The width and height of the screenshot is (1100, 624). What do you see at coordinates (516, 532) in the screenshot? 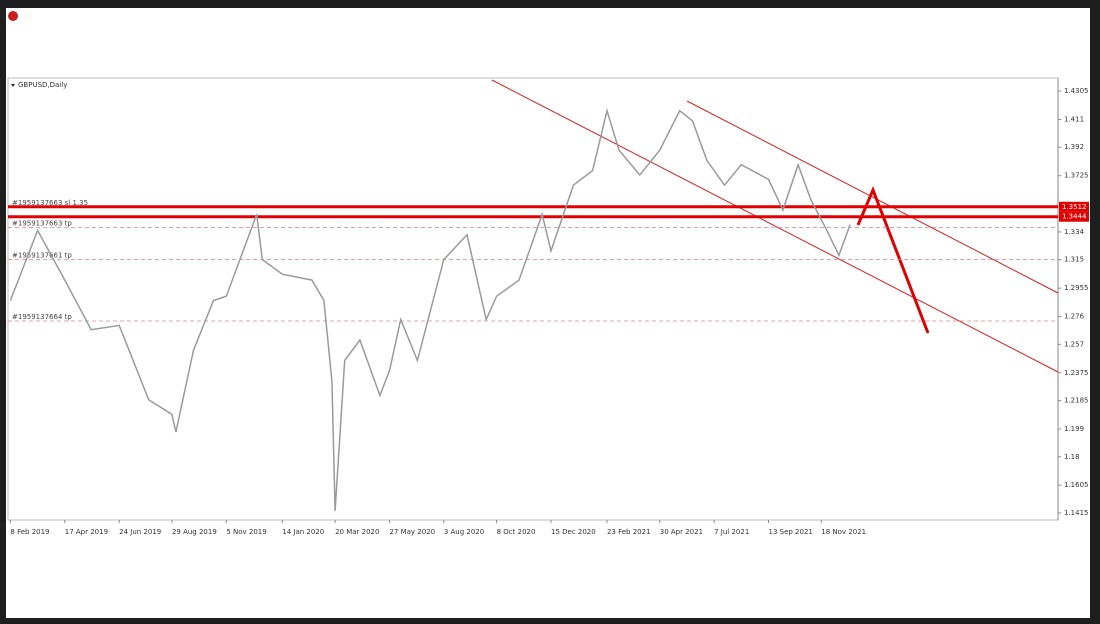
I see `x-tick-label: 8 Oct 2020` at bounding box center [516, 532].